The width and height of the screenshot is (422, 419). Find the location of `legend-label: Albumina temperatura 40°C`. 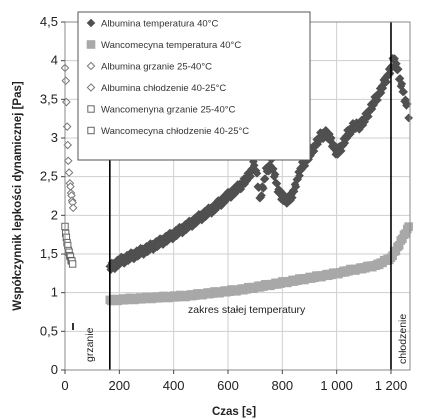

legend-label: Albumina temperatura 40°C is located at coordinates (159, 24).